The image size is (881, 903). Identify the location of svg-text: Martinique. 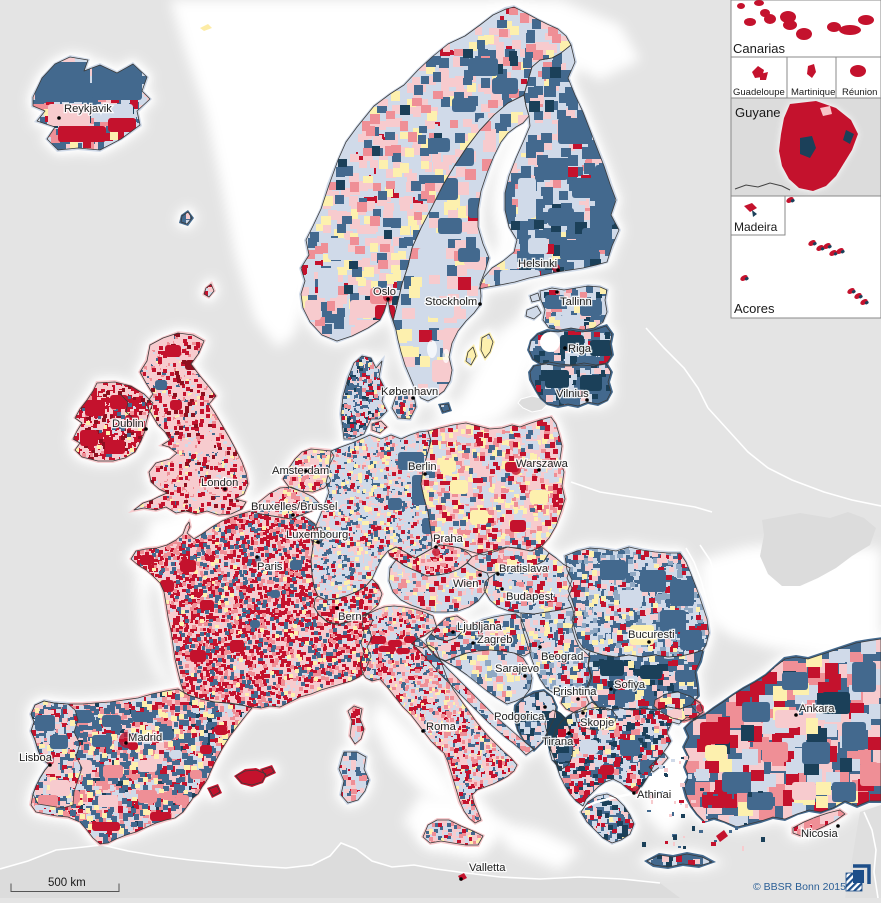
(813, 92).